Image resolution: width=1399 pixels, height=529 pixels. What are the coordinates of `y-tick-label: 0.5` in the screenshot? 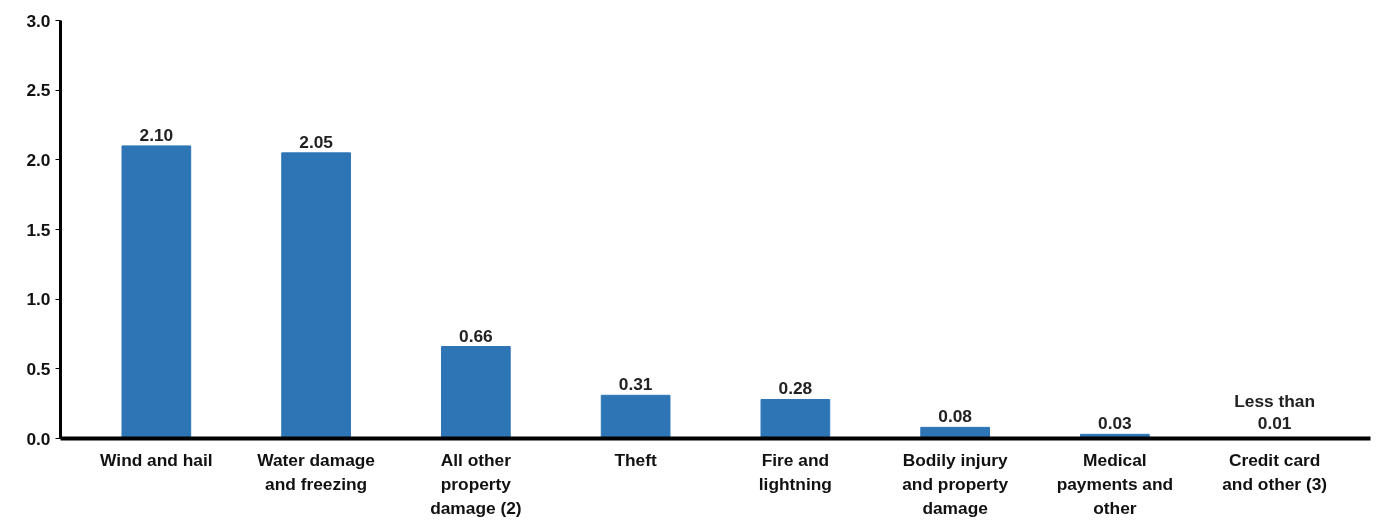 It's located at (38, 368).